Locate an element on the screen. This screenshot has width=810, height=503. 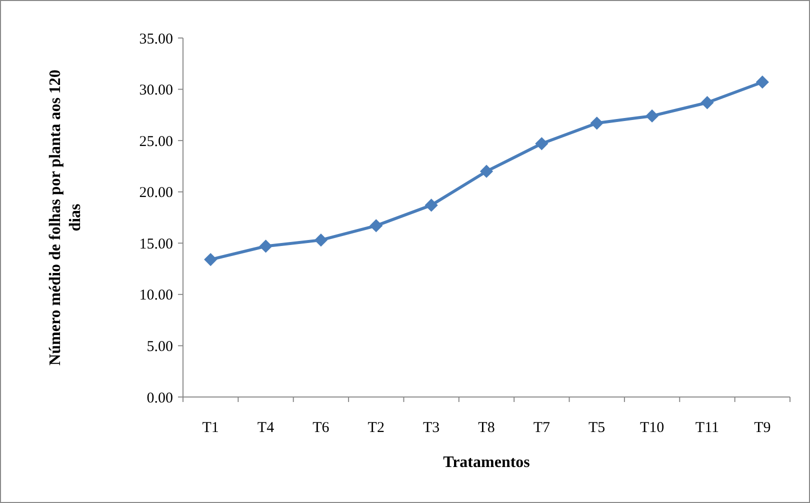
x-tick-label: T8 is located at coordinates (486, 428).